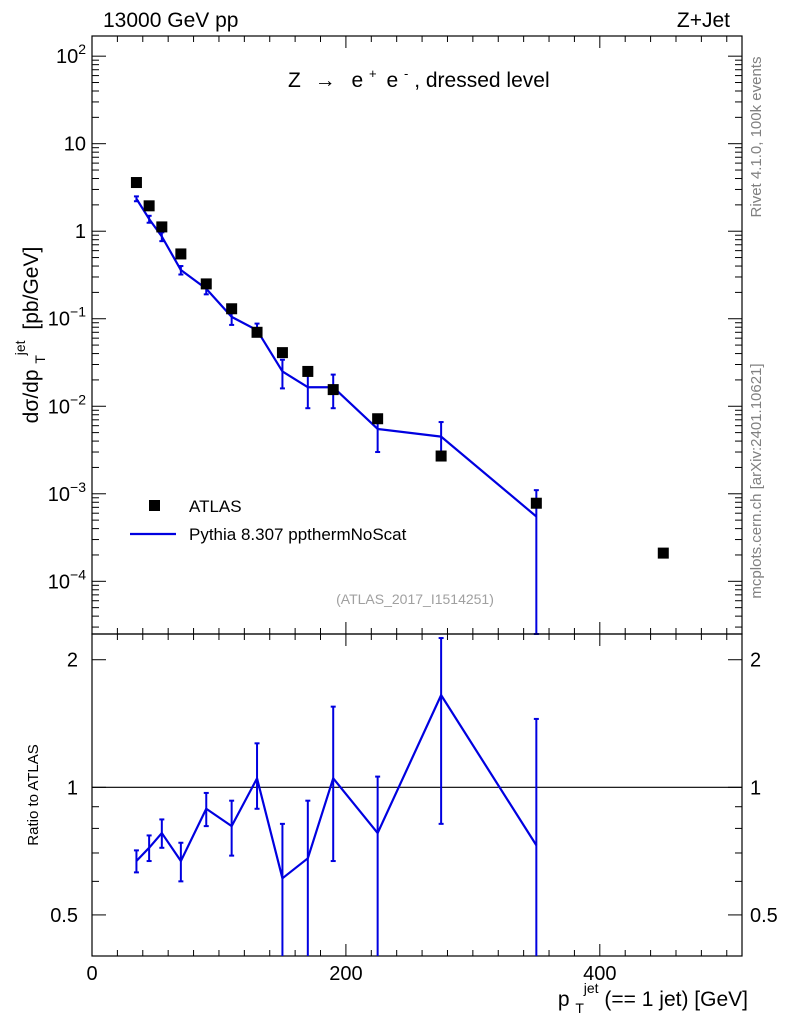 This screenshot has width=786, height=1024. Describe the element at coordinates (298, 534) in the screenshot. I see `legend-mc-label: Pythia 8.307 ppthermNoScat` at that location.